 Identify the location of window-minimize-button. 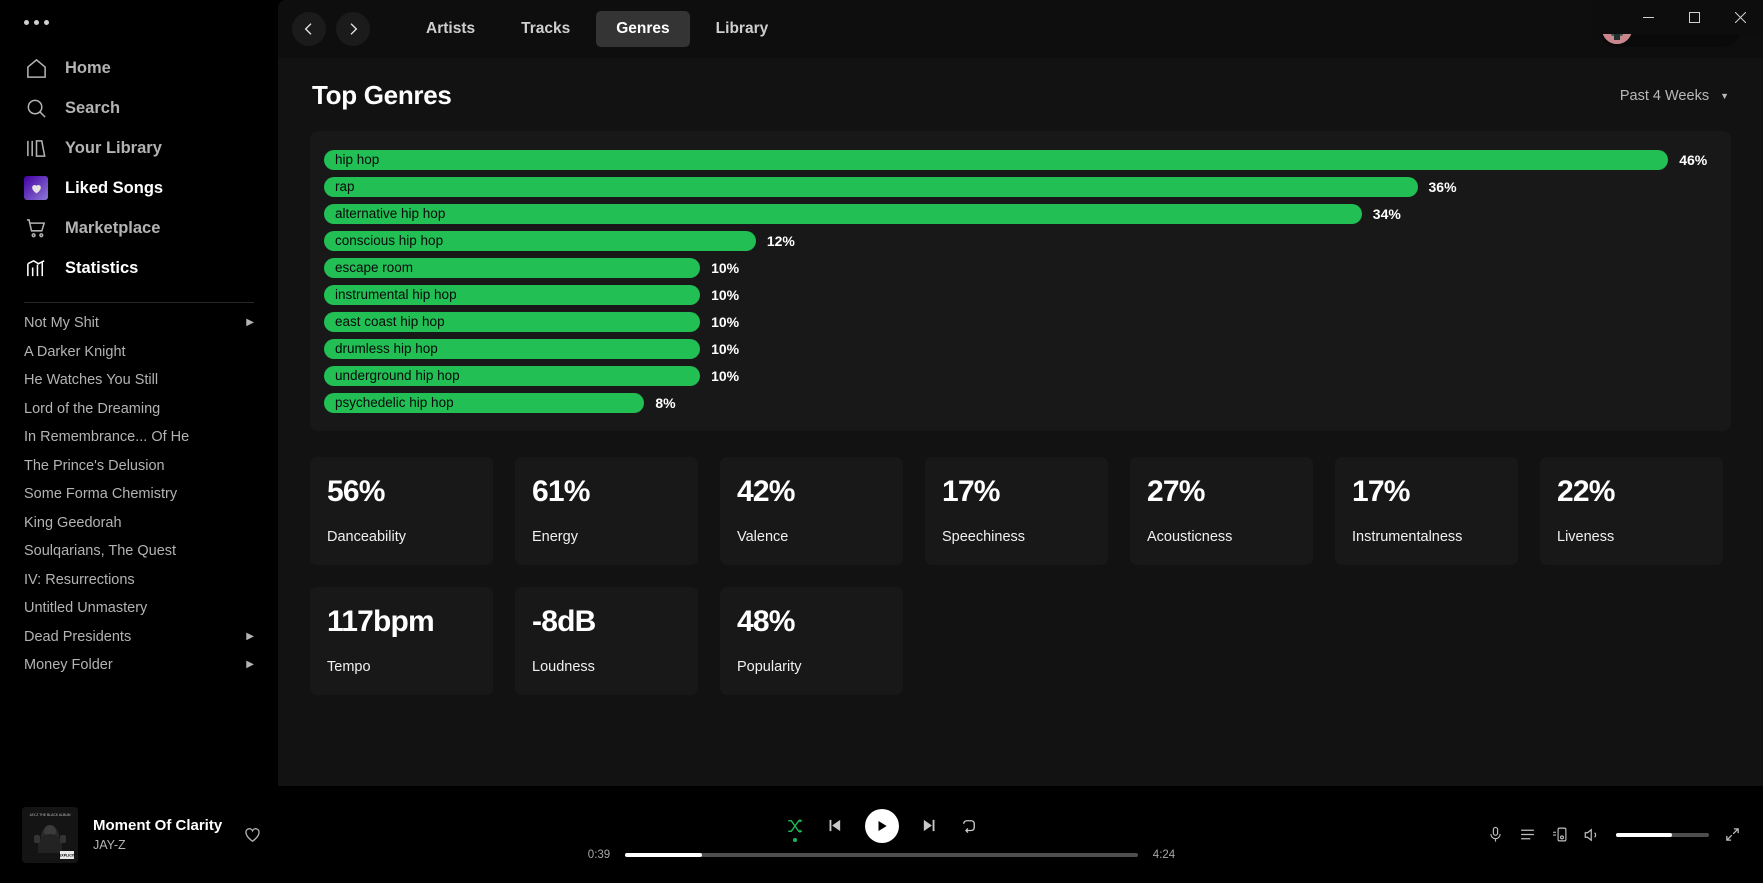
(1648, 17).